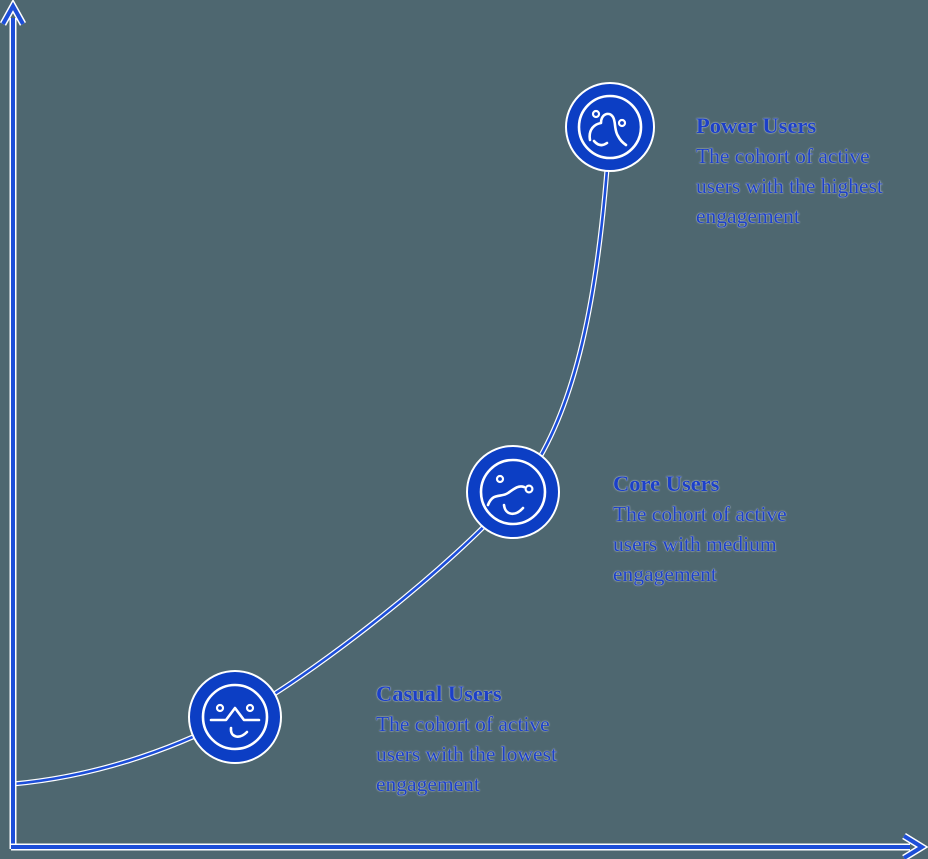  What do you see at coordinates (610, 127) in the screenshot?
I see `smiley-face-power-icon` at bounding box center [610, 127].